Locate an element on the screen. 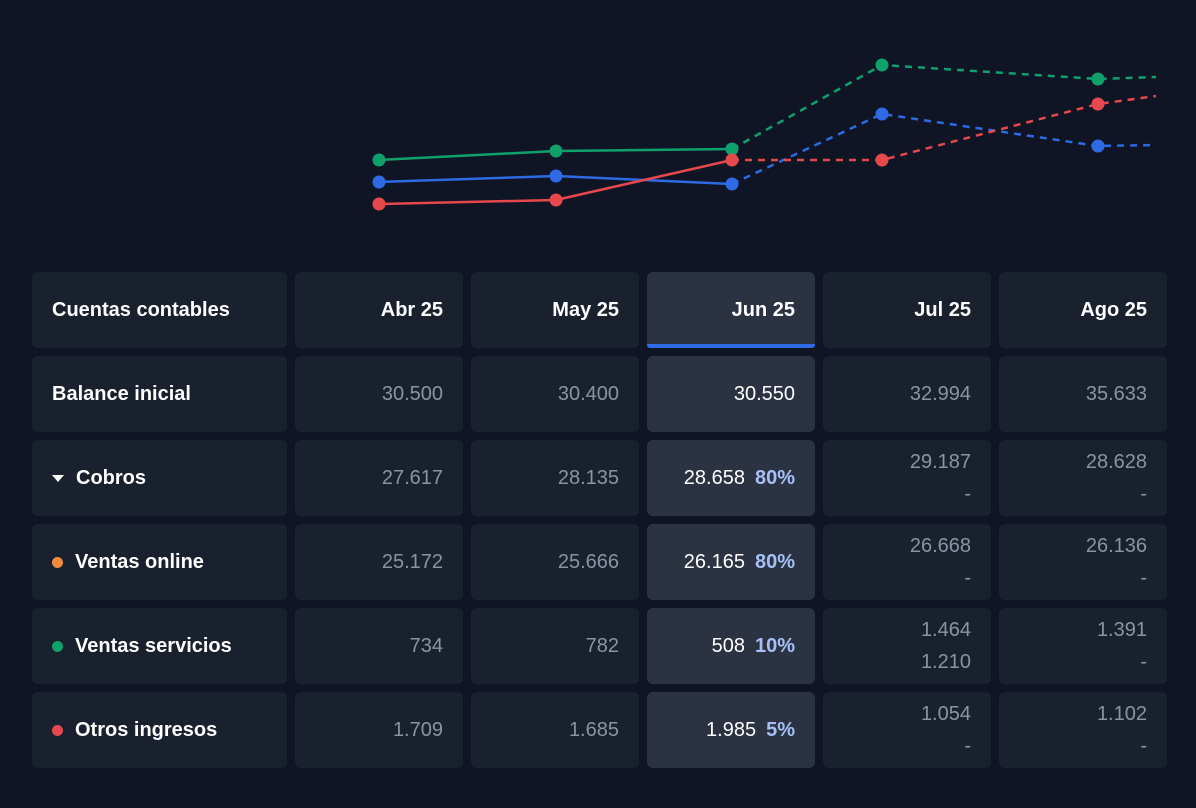  value-text: 1.685 is located at coordinates (593, 729).